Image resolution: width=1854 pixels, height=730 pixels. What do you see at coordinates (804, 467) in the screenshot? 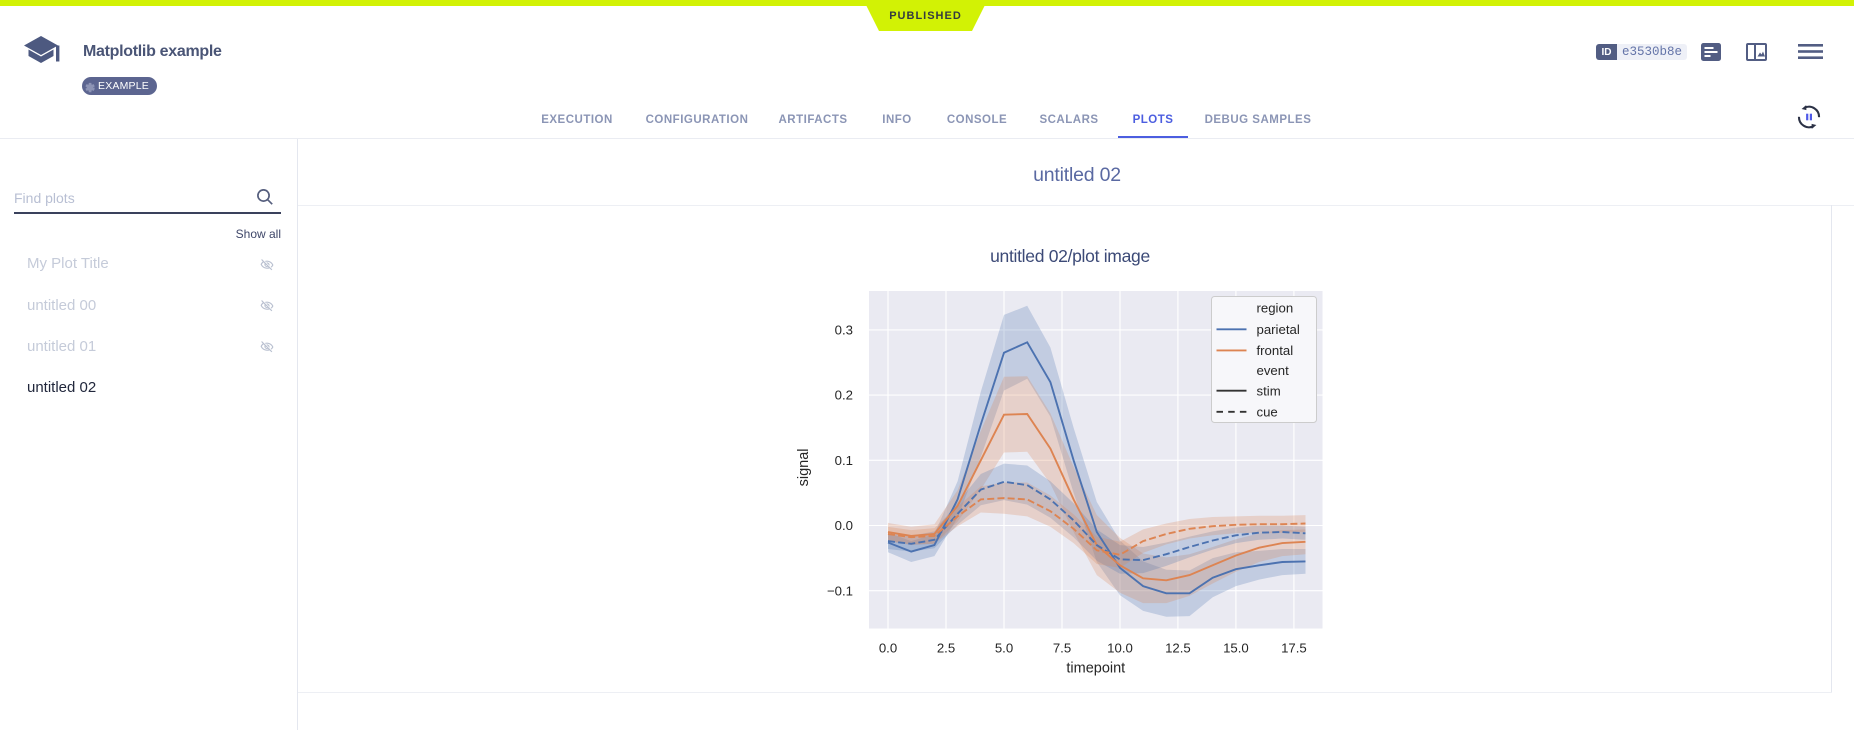
I see `svg-text: signal` at bounding box center [804, 467].